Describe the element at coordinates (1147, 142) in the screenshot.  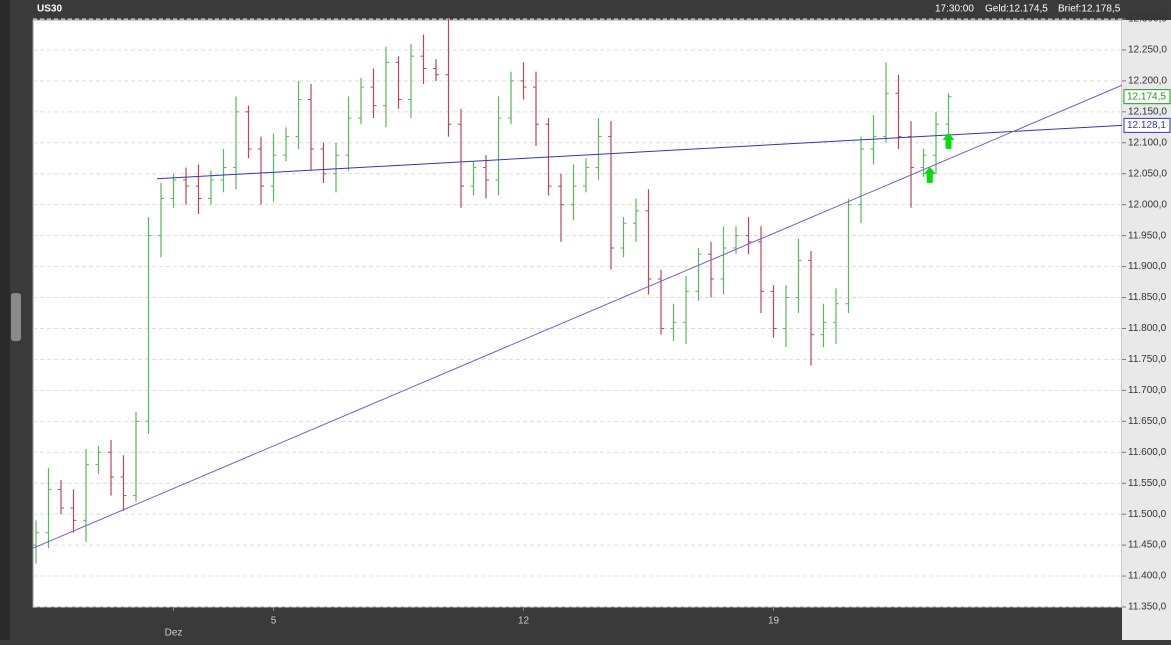
I see `y-tick-label: 12.100,0` at that location.